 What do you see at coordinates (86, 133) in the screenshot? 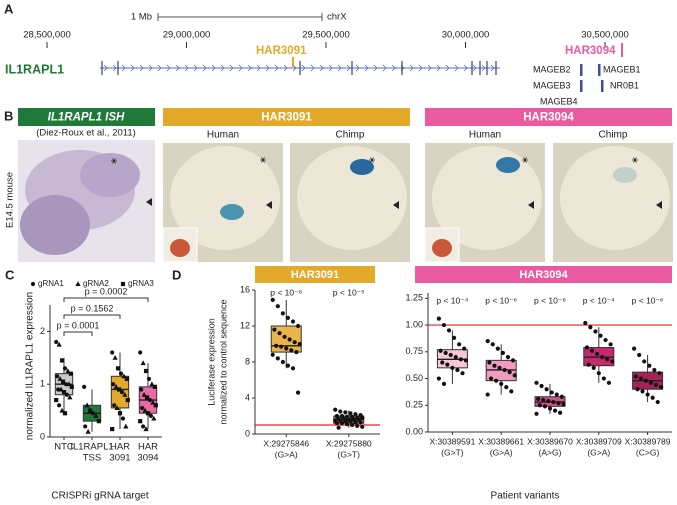
I see `citation: (Diez-Roux et al., 2011)` at bounding box center [86, 133].